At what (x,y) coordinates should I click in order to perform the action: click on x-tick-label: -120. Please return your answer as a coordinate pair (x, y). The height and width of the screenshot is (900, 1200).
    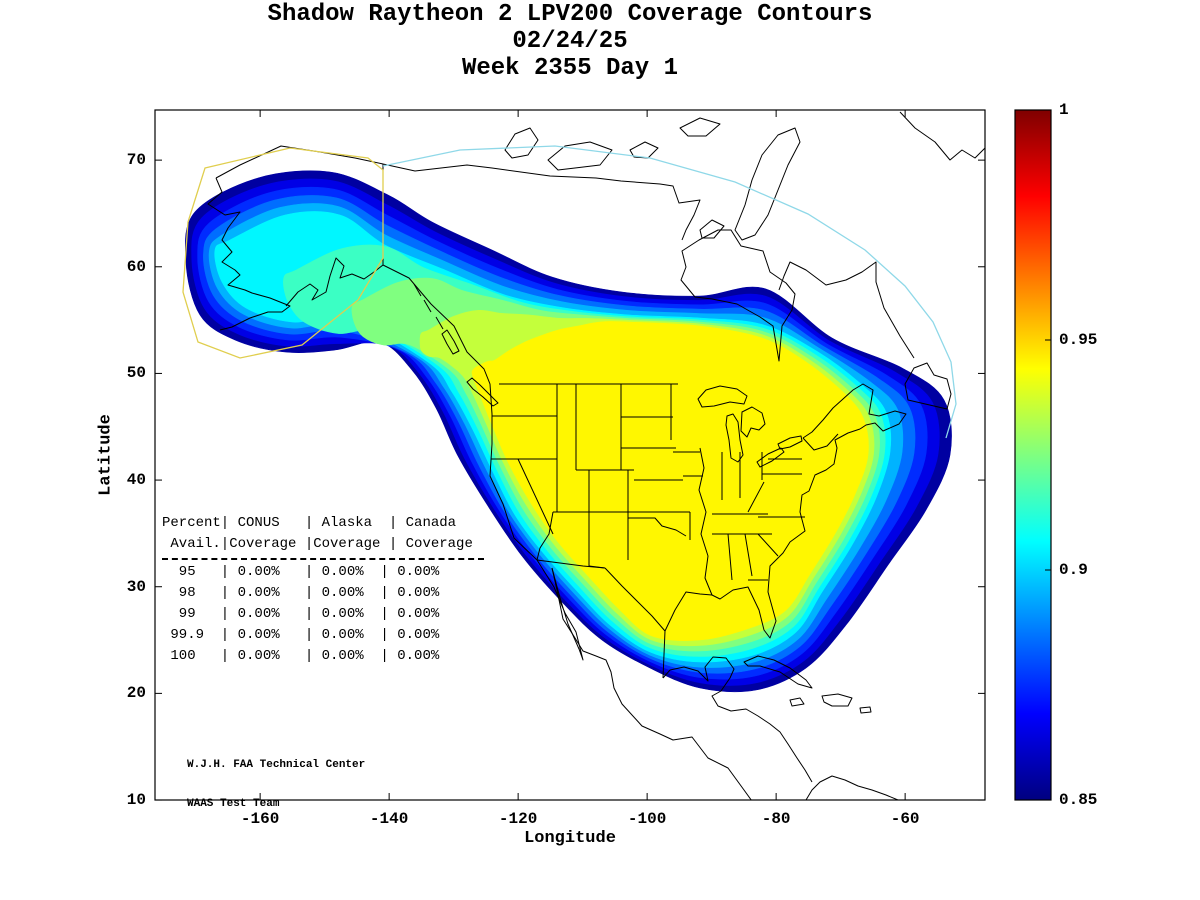
    Looking at the image, I should click on (518, 819).